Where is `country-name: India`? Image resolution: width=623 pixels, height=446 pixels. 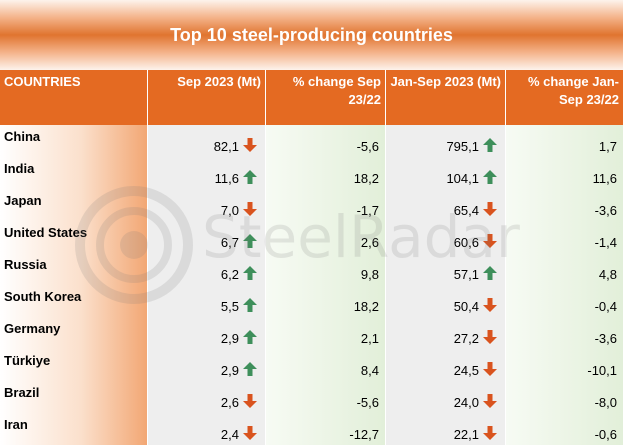 country-name: India is located at coordinates (74, 173).